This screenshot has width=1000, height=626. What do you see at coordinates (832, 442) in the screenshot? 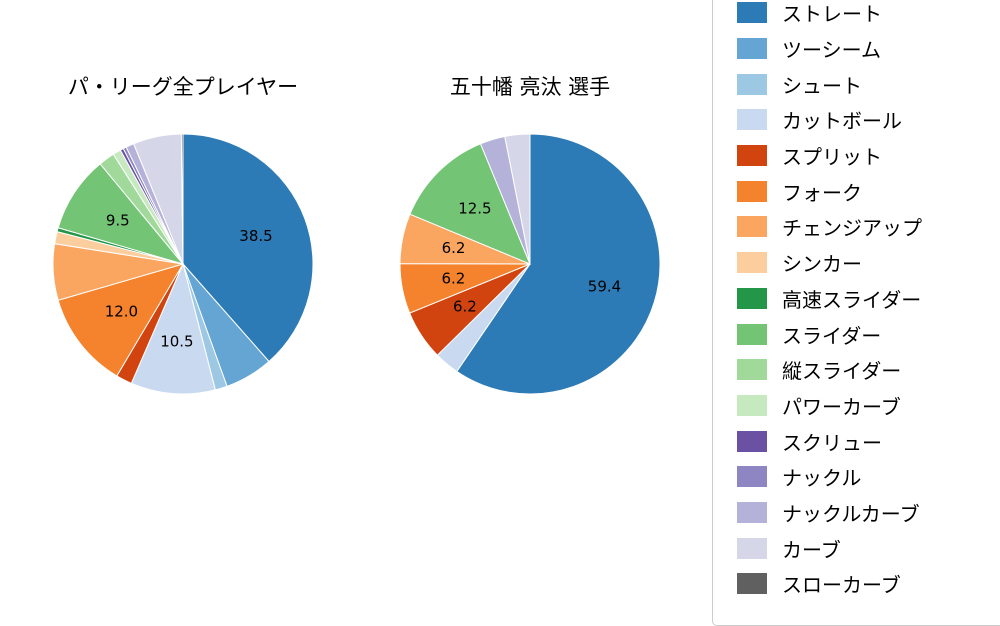
I see `legend-label: スクリュー` at bounding box center [832, 442].